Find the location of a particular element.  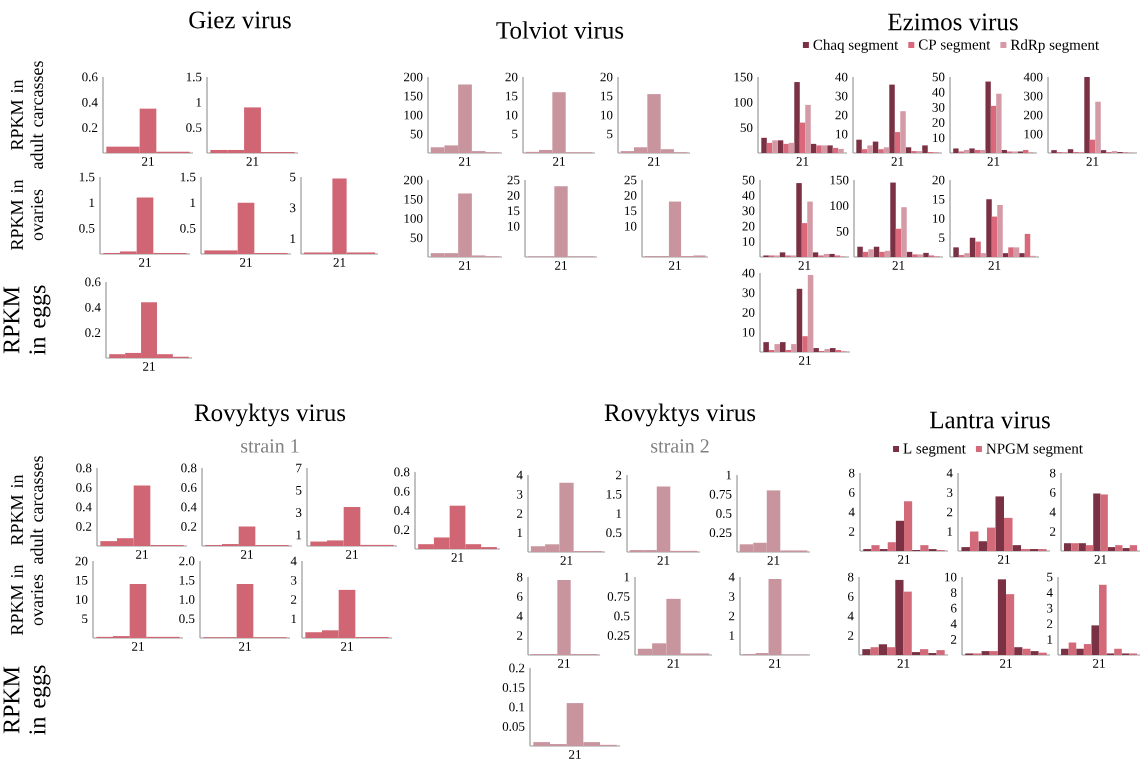

y-tick-label: 200 is located at coordinates (1033, 115).